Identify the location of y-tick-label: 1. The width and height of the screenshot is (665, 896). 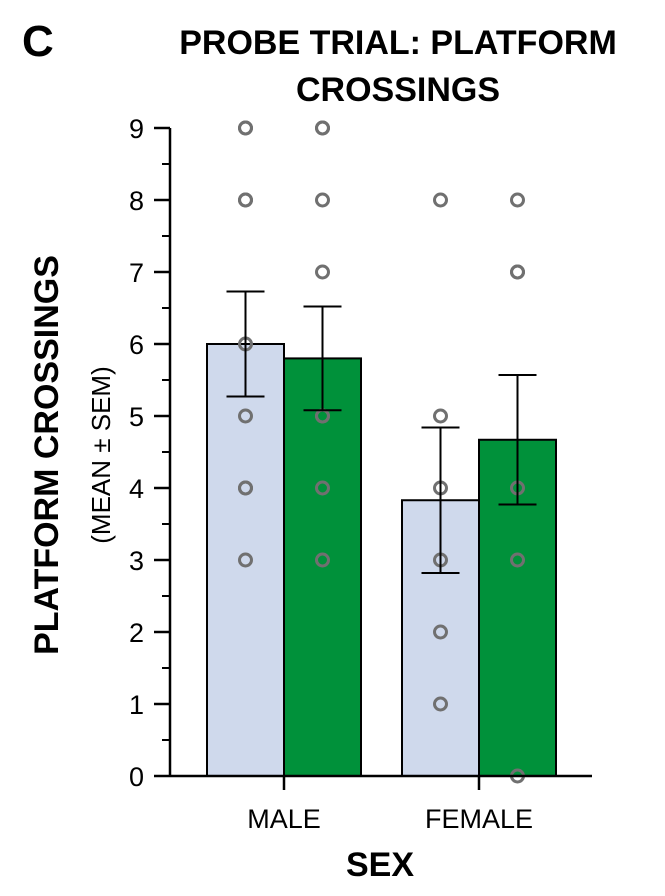
(136, 705).